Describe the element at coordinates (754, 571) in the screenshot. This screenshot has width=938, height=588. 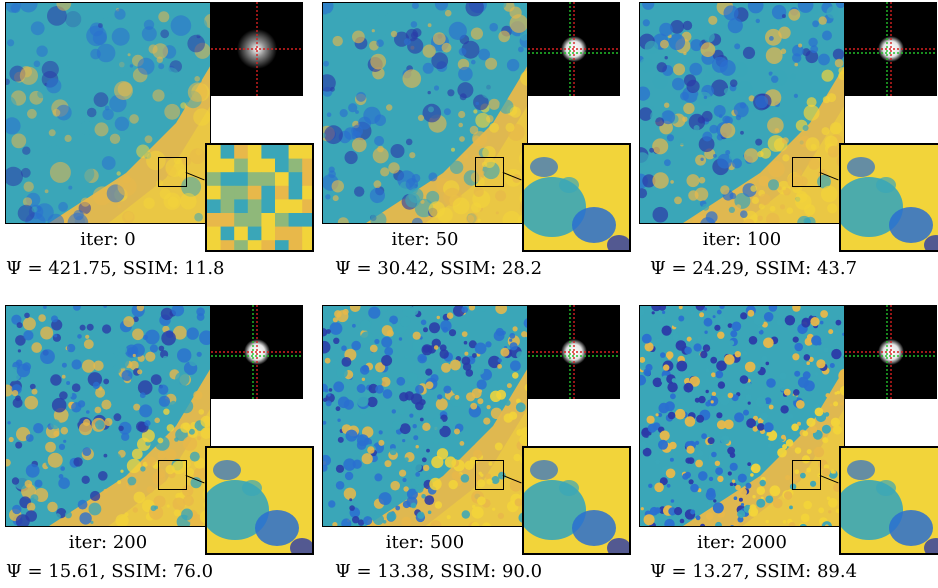
I see `metric-label: Ψ = 13.27, SSIM: 89.4` at that location.